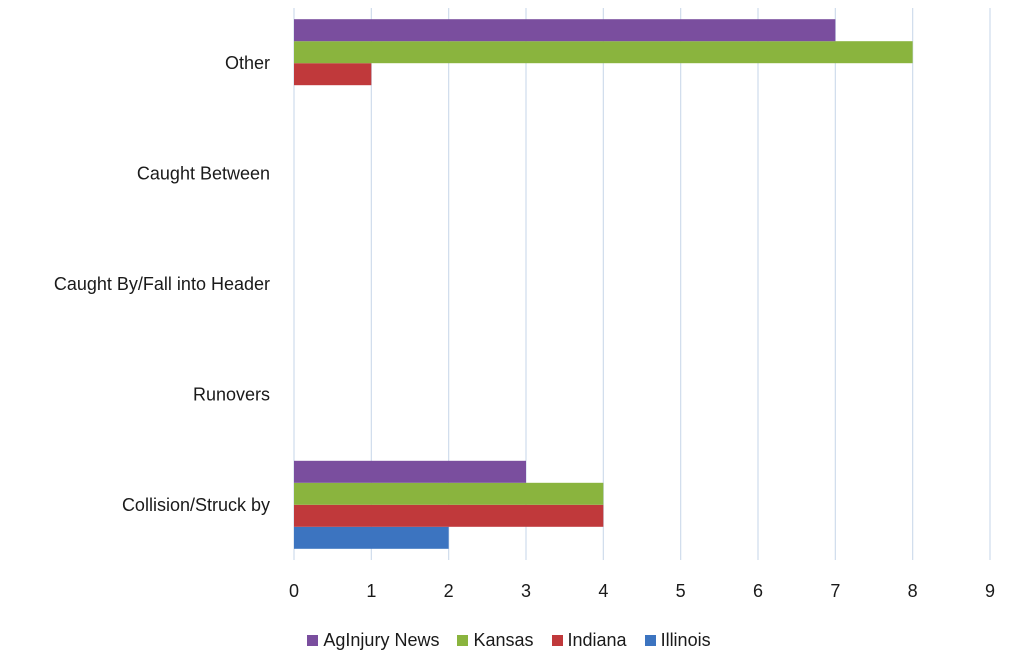 The width and height of the screenshot is (1018, 661). What do you see at coordinates (526, 591) in the screenshot?
I see `x-tick-label: 3` at bounding box center [526, 591].